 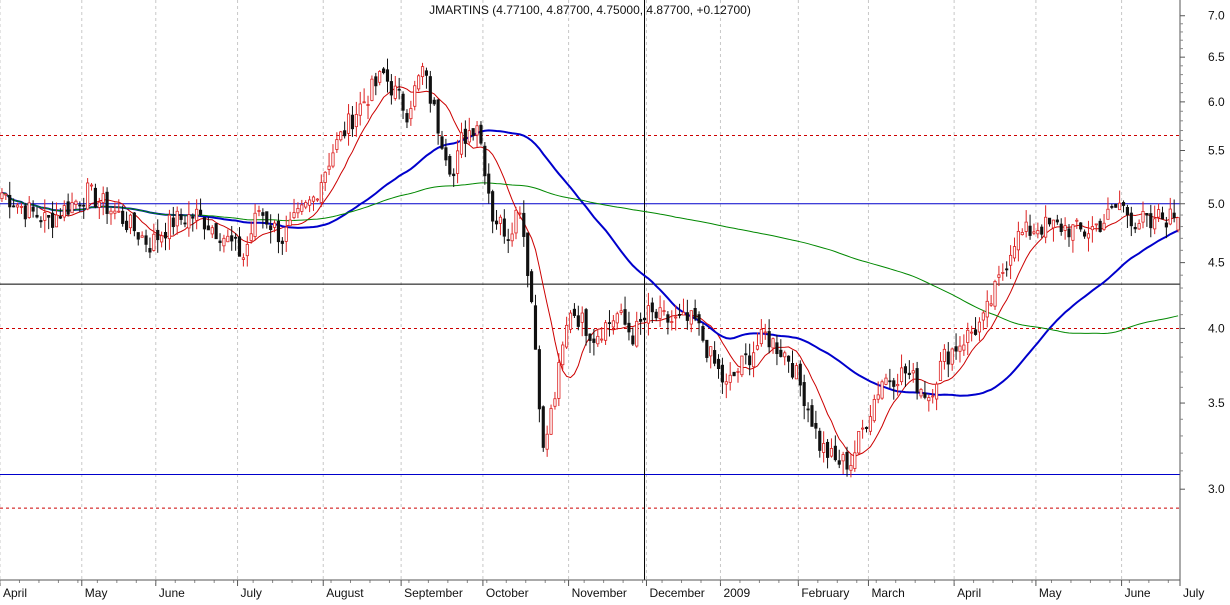 I want to click on x-tick-label: April, so click(x=15, y=593).